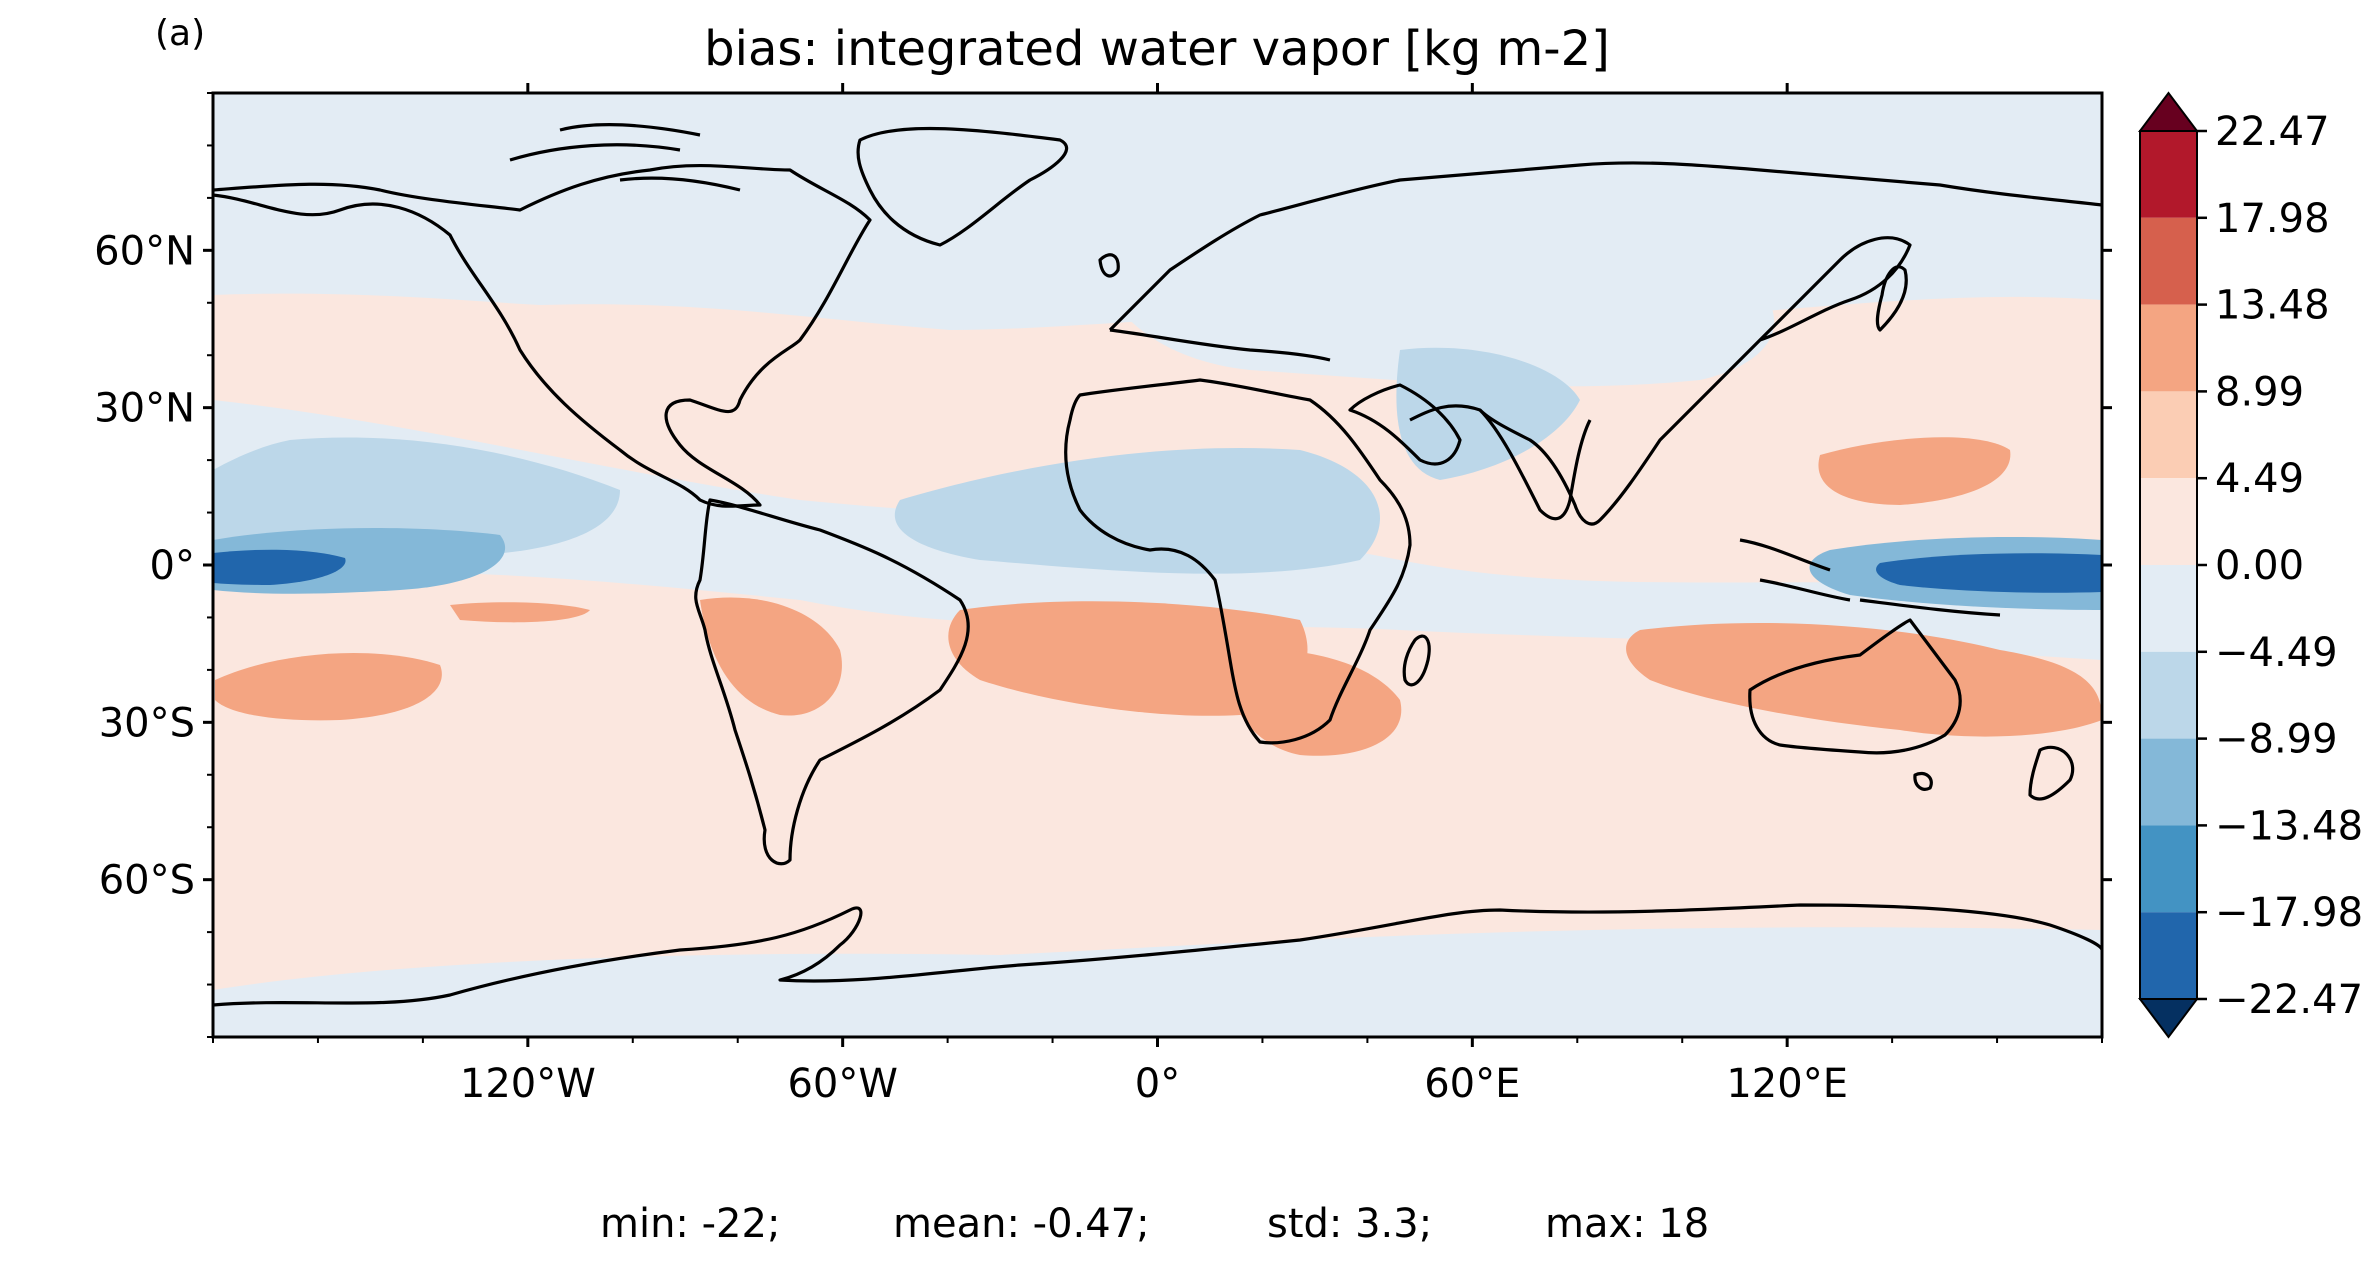  Describe the element at coordinates (1109, 265) in the screenshot. I see `british-isles-coast` at that location.